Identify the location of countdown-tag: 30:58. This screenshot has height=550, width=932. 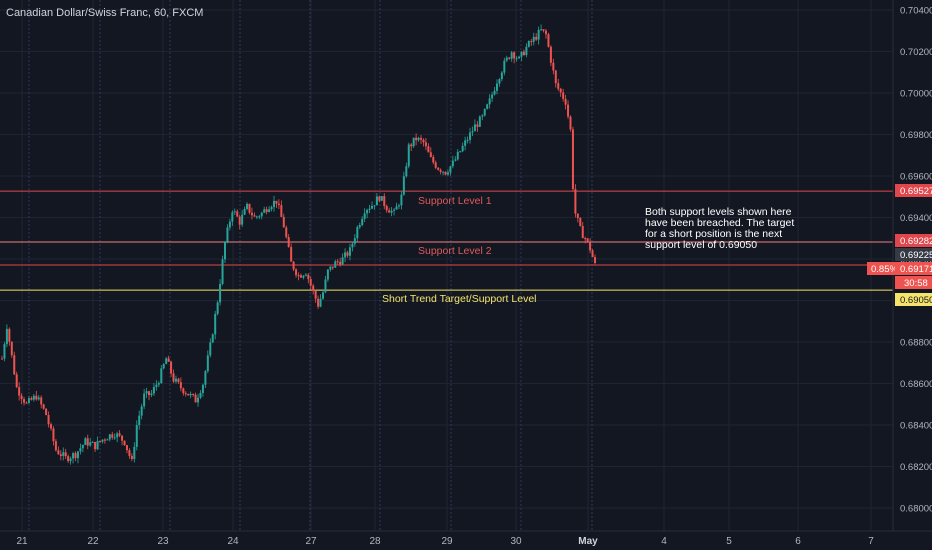
(916, 283).